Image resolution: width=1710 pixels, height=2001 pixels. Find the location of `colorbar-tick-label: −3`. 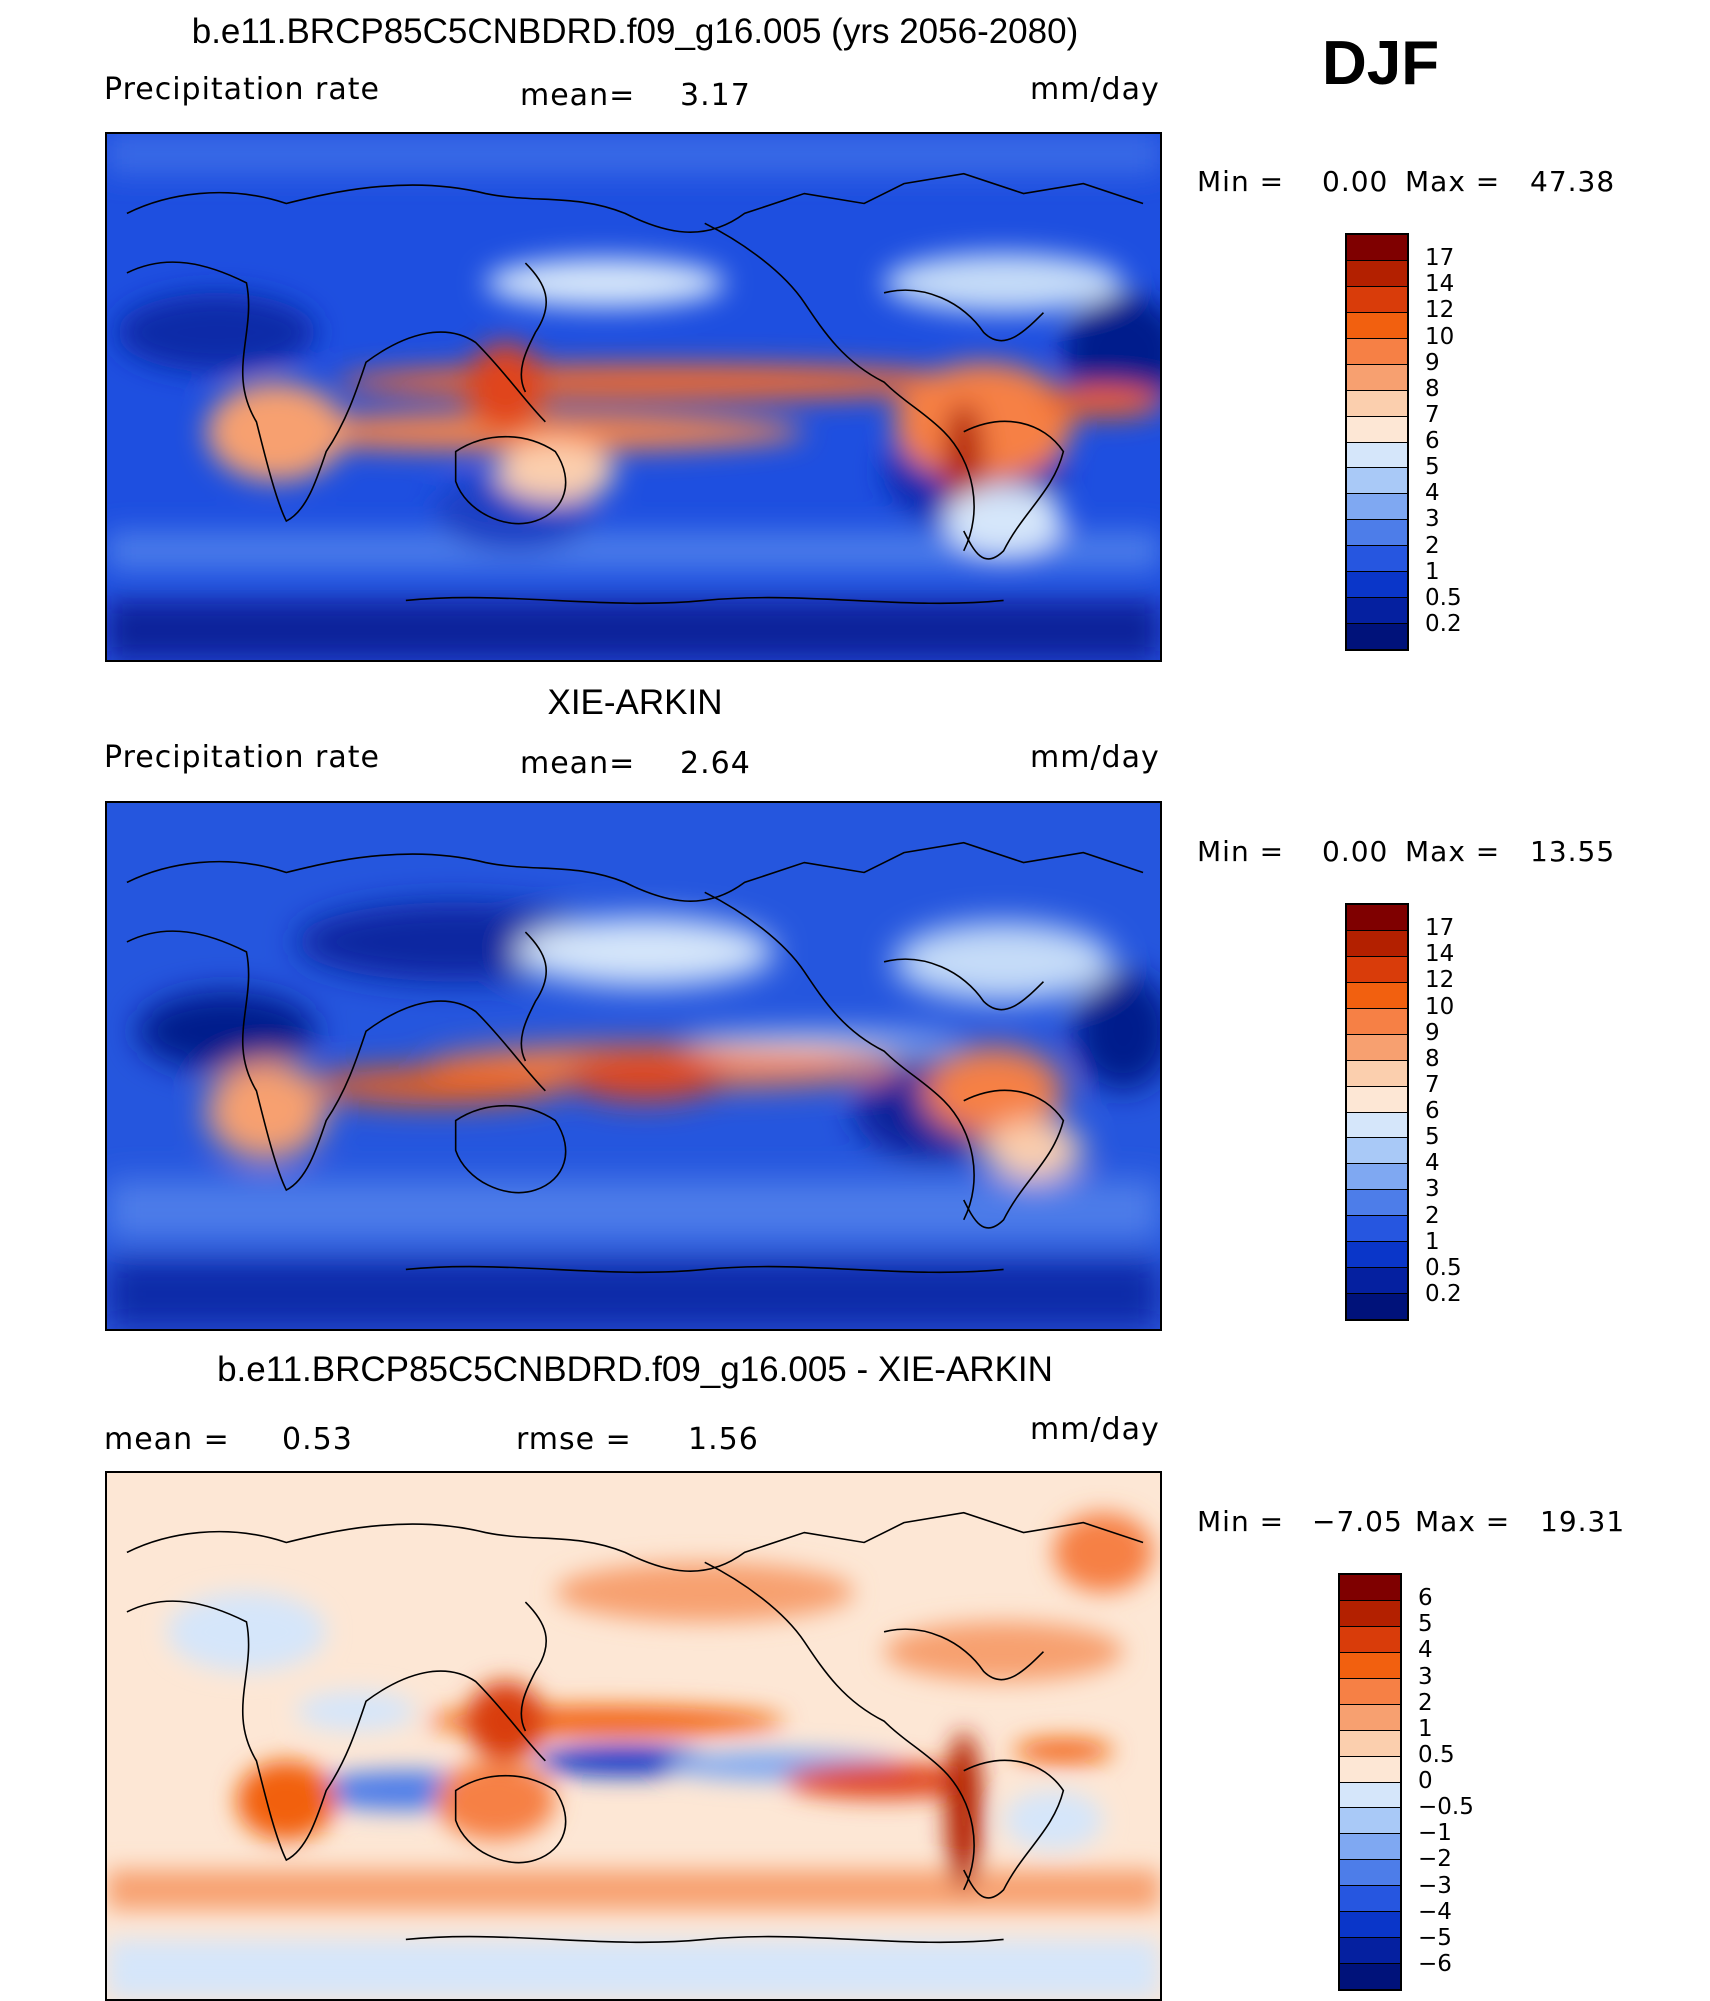

colorbar-tick-label: −3 is located at coordinates (1435, 1885).